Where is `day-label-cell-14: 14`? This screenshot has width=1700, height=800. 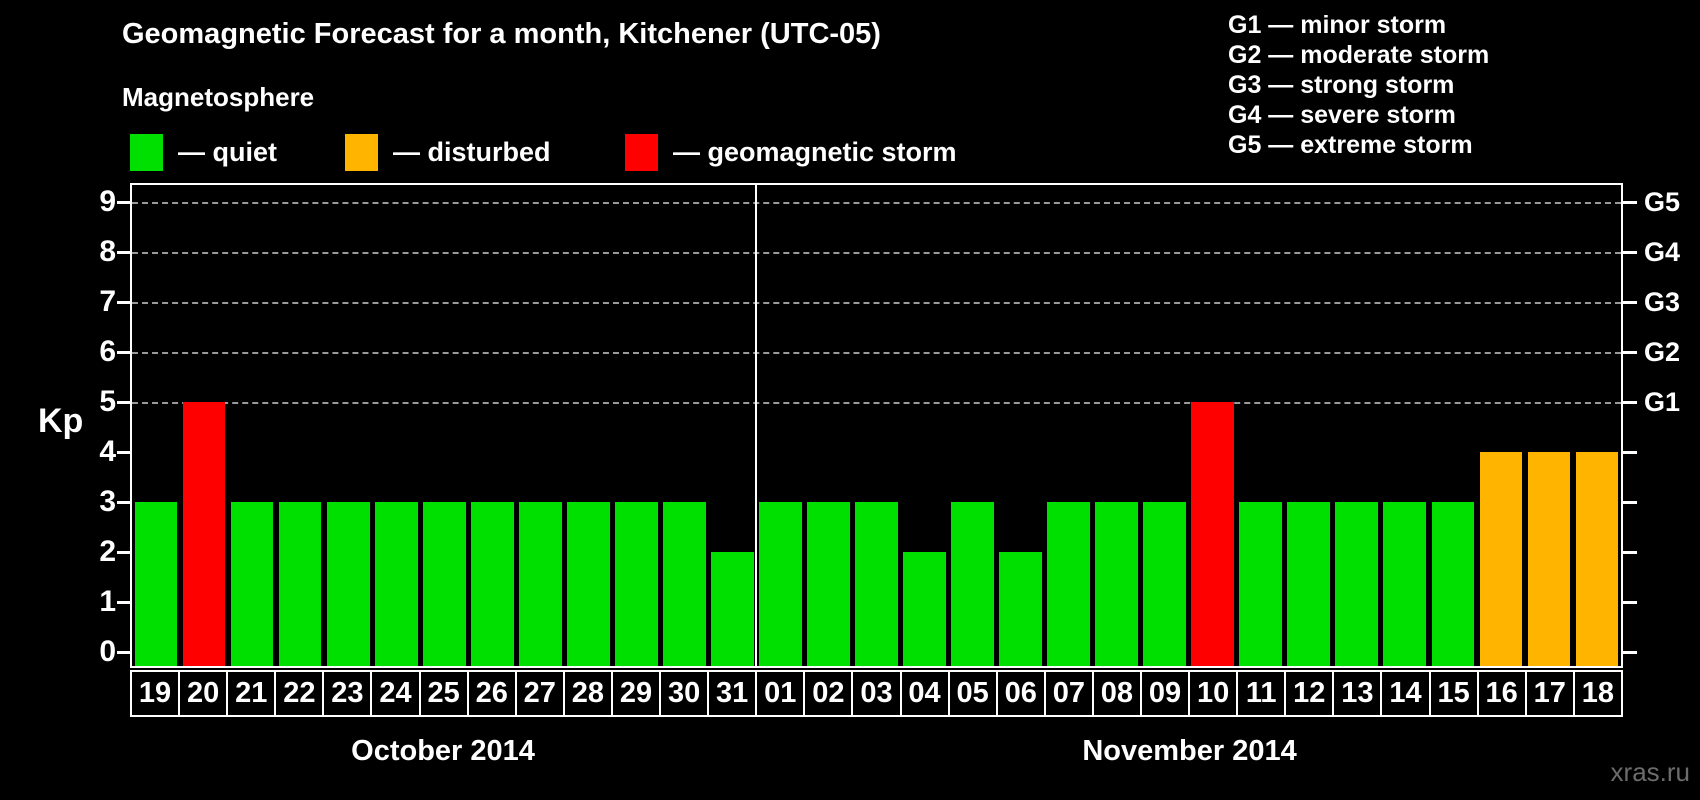
day-label-cell-14: 14 is located at coordinates (1406, 693).